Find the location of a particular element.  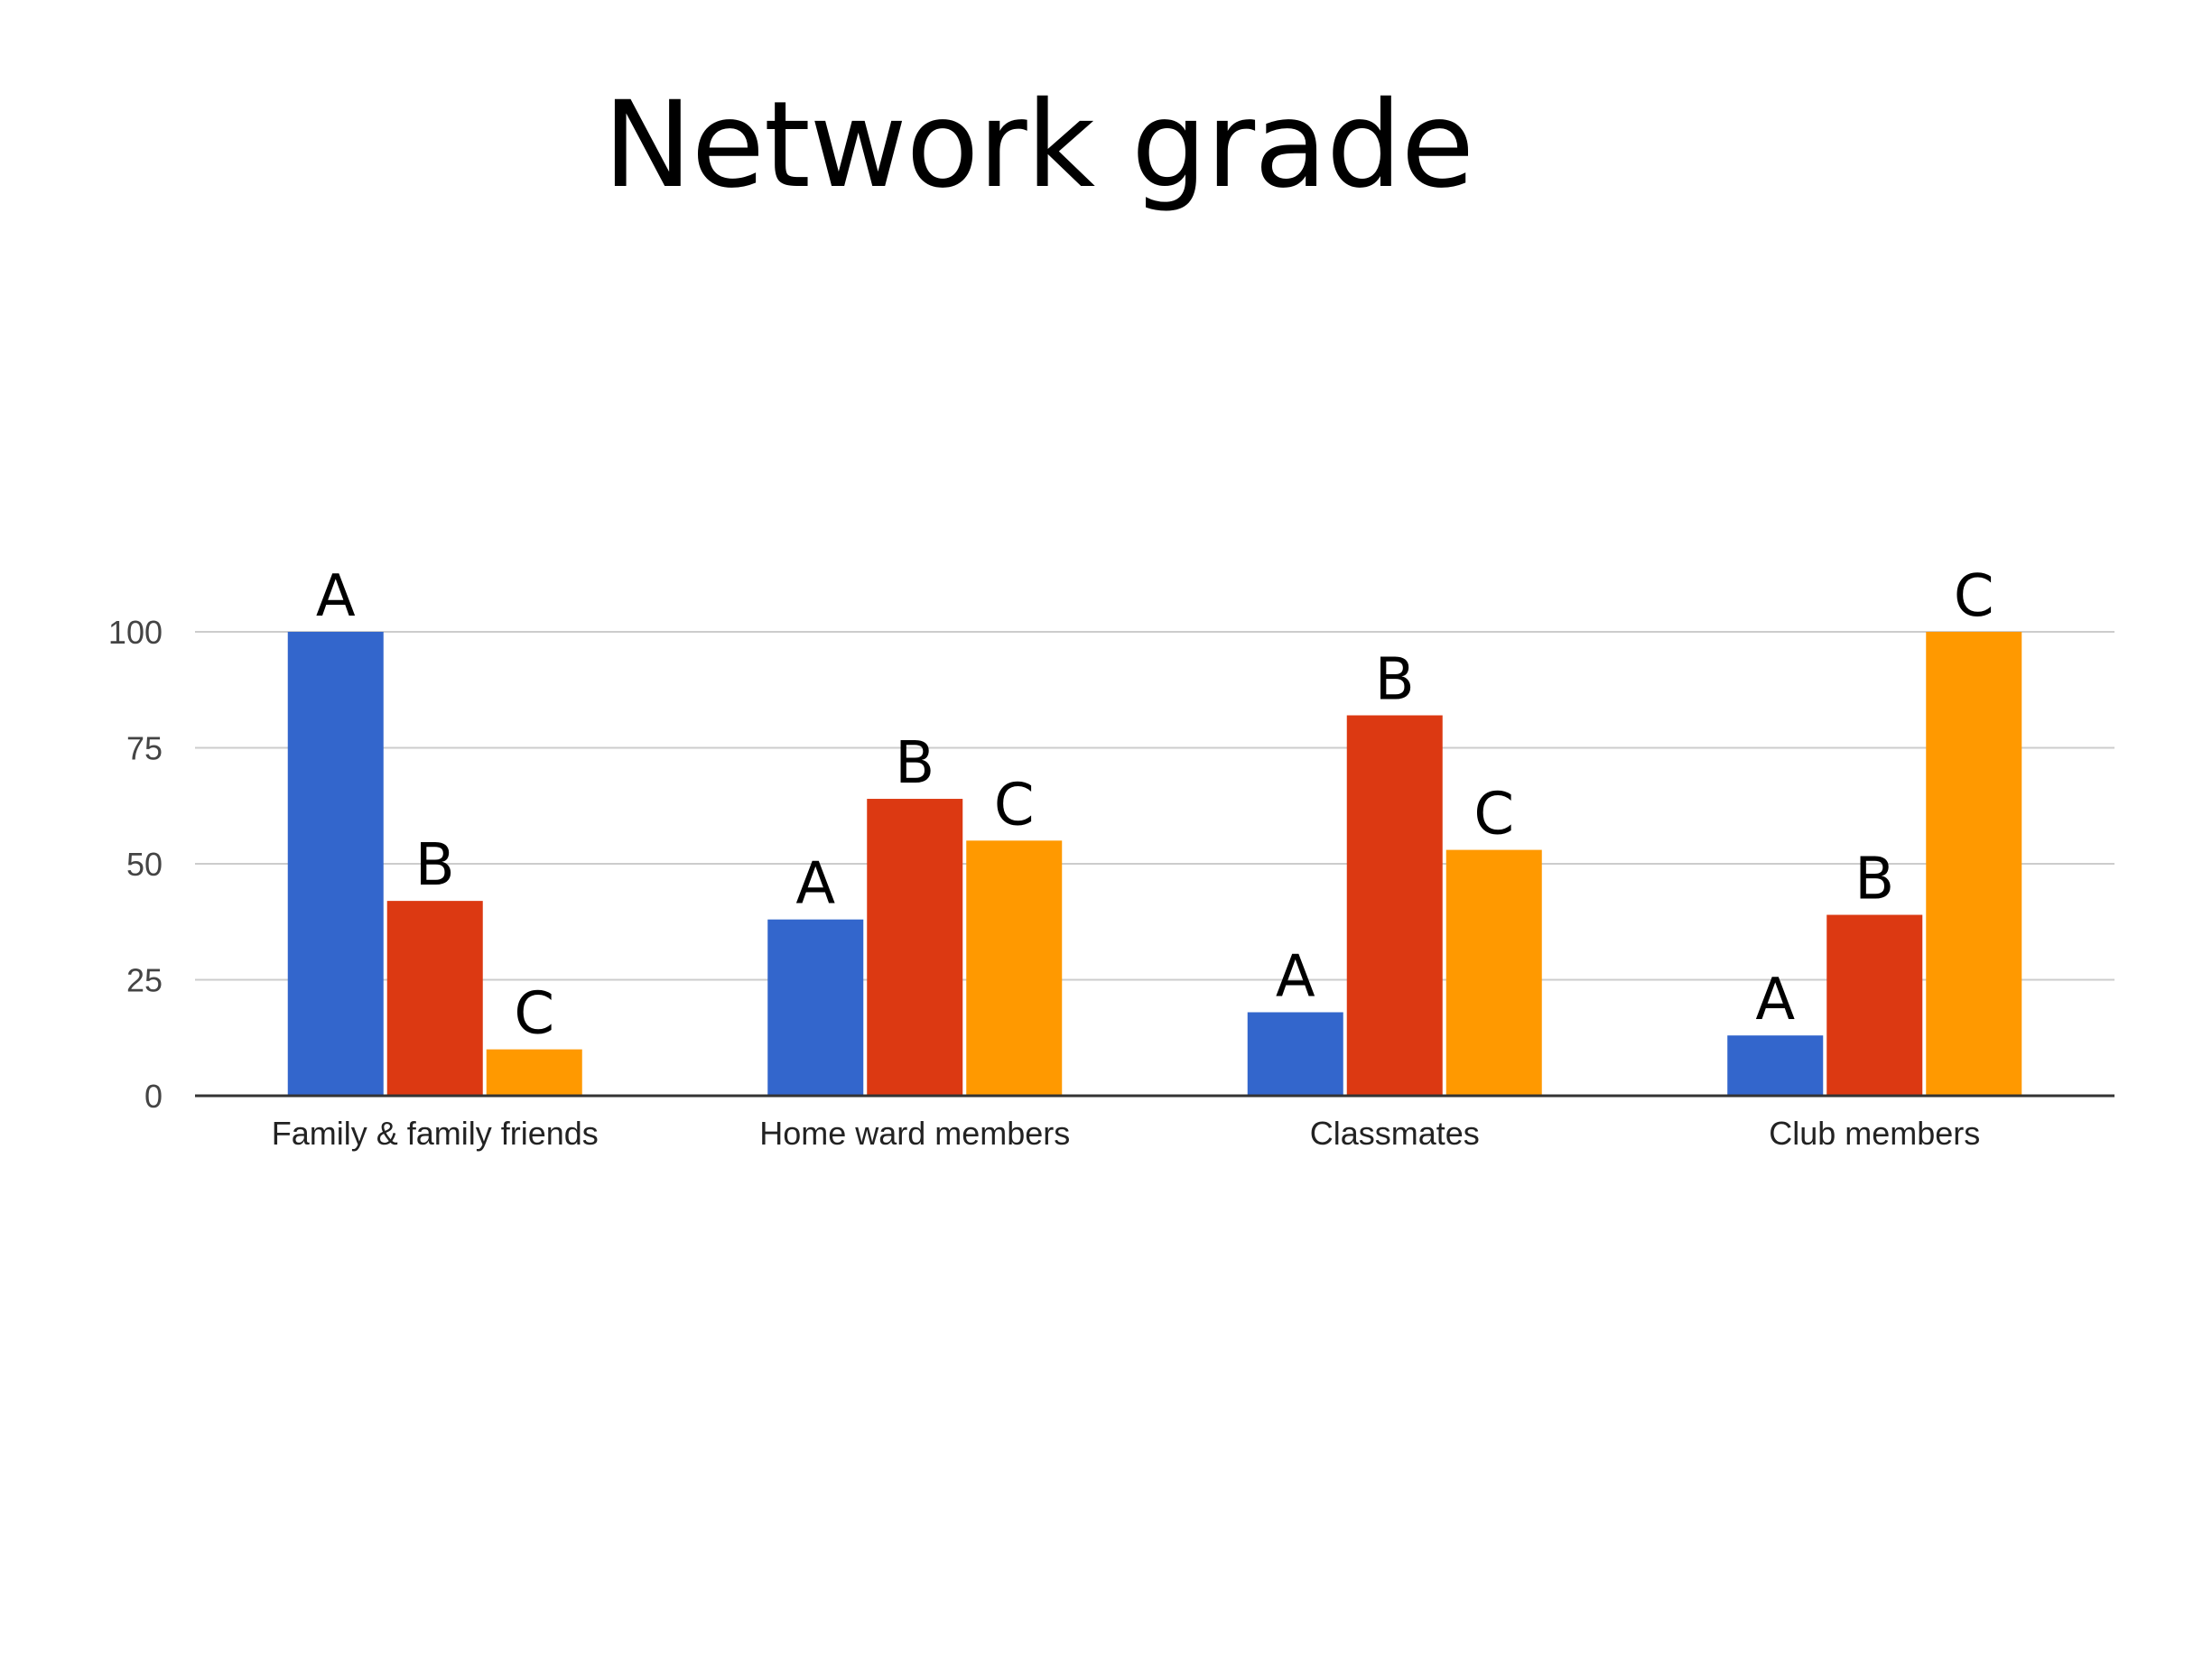

y-tick-label: 25 is located at coordinates (144, 980).